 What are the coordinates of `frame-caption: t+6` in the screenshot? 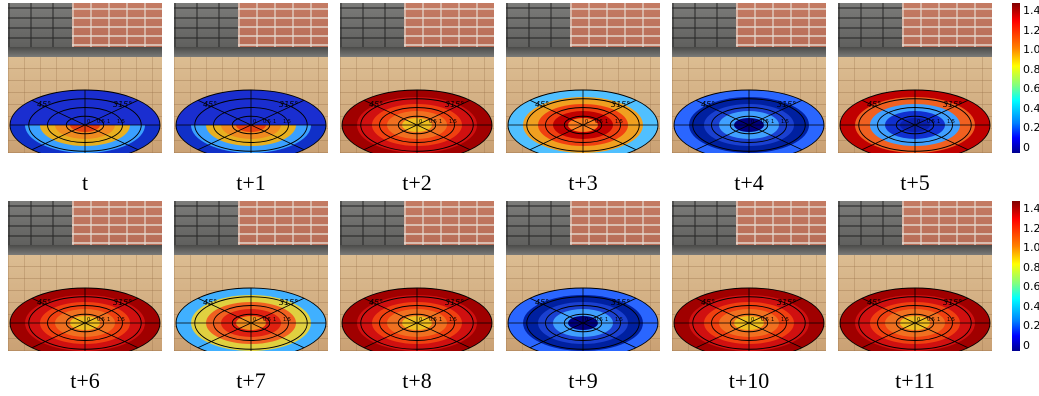 It's located at (85, 380).